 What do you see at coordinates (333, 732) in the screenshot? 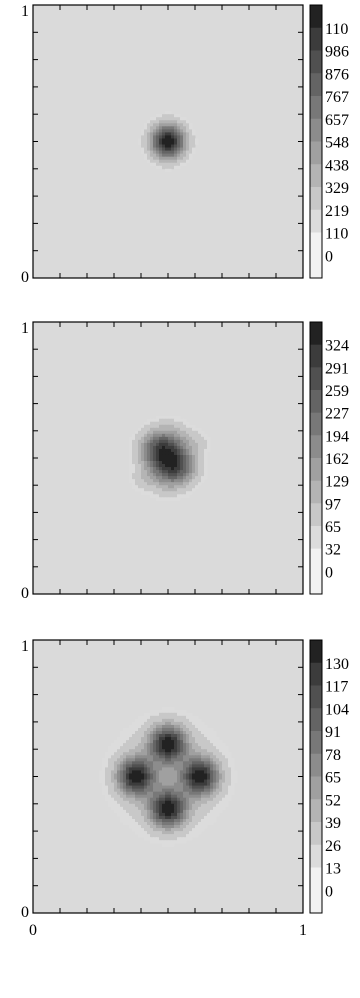
I see `colorbar-label: 91` at bounding box center [333, 732].